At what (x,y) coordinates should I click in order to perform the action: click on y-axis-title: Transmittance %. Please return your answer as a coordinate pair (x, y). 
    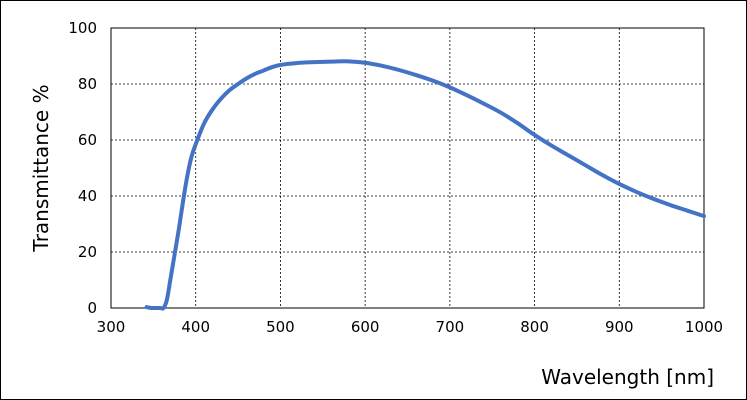
    Looking at the image, I should click on (41, 168).